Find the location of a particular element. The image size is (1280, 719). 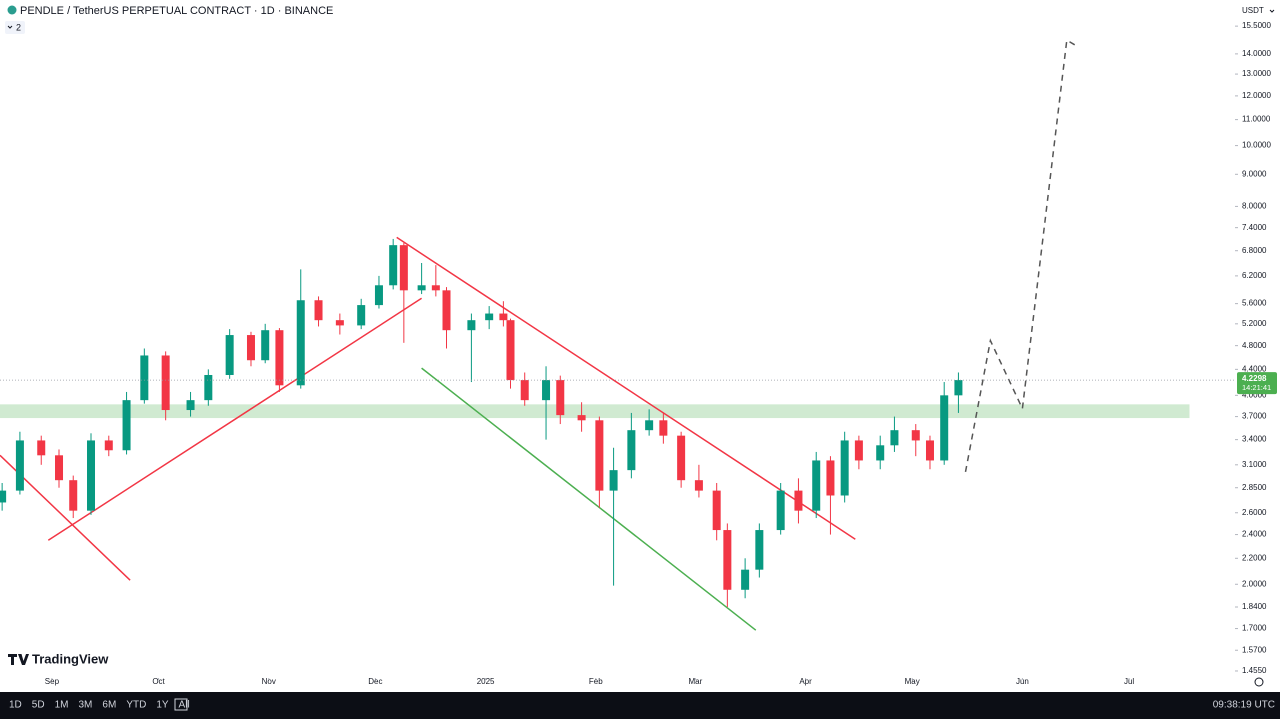

logo: TradingView is located at coordinates (58, 658).